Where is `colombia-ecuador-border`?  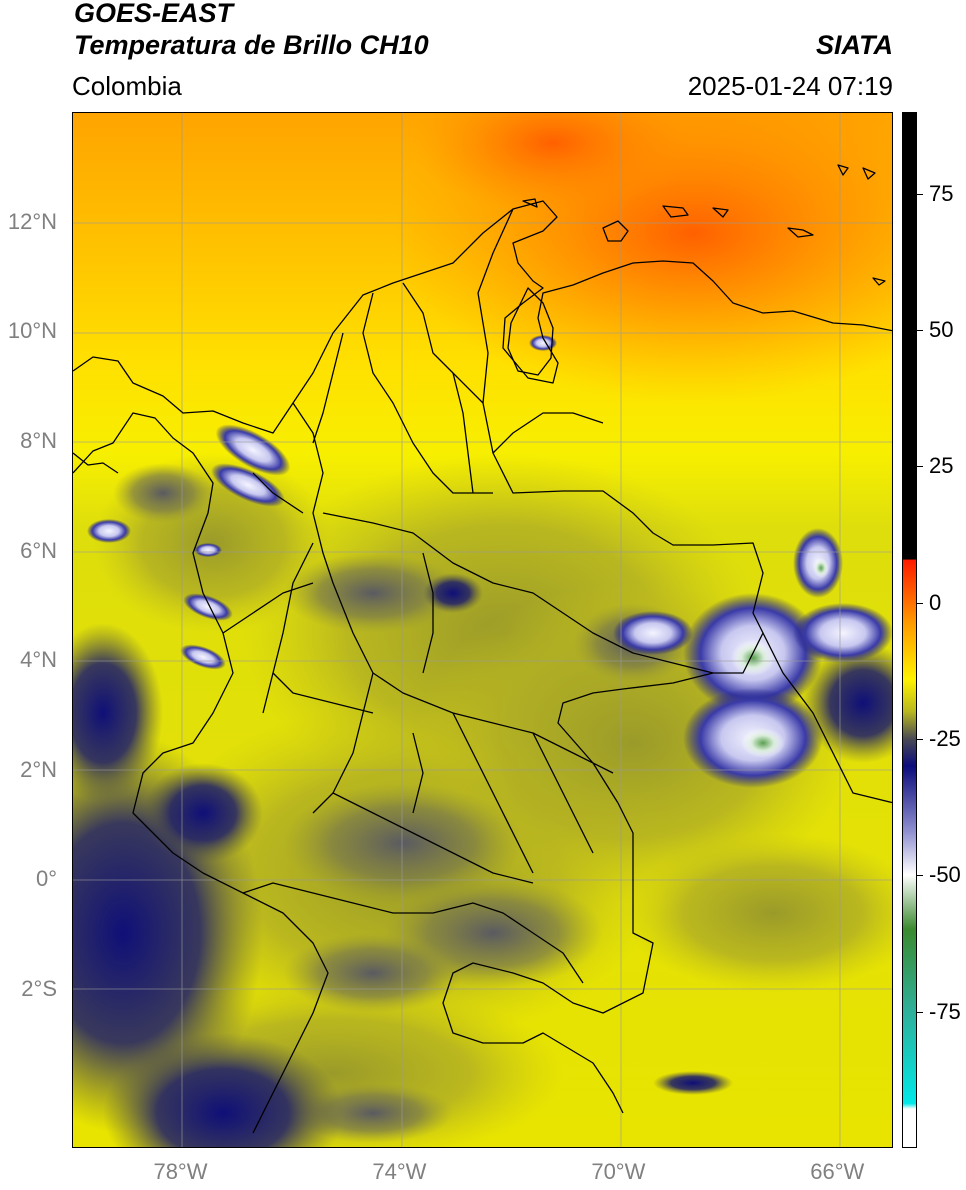
colombia-ecuador-border is located at coordinates (413, 933).